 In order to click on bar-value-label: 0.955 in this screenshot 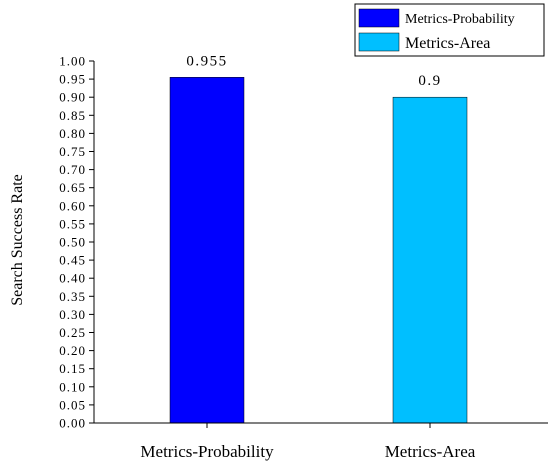, I will do `click(206, 61)`.